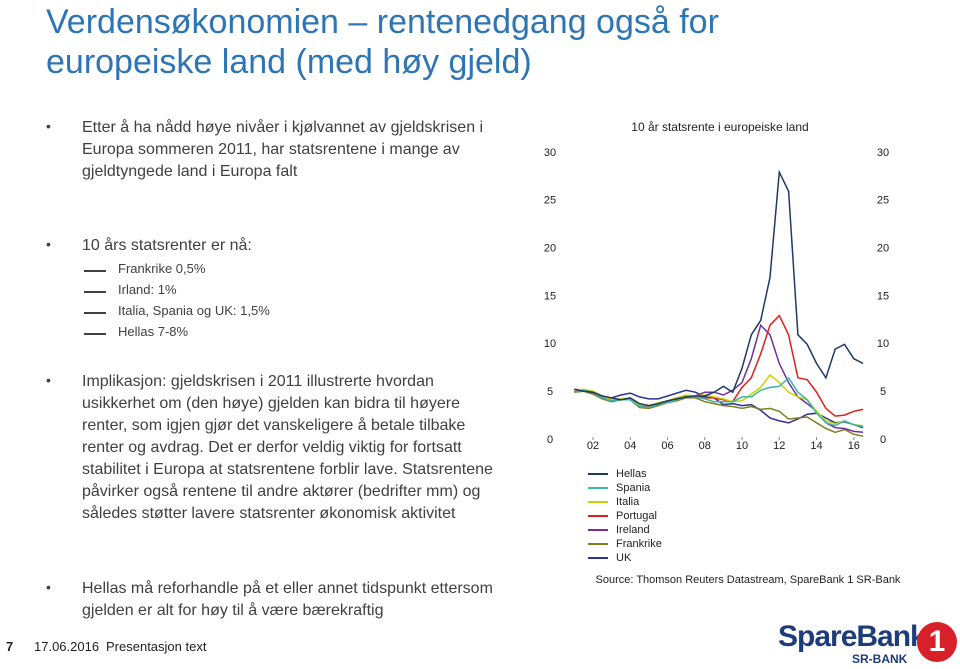 Image resolution: width=960 pixels, height=669 pixels. What do you see at coordinates (883, 249) in the screenshot?
I see `y2-tick-label: 20` at bounding box center [883, 249].